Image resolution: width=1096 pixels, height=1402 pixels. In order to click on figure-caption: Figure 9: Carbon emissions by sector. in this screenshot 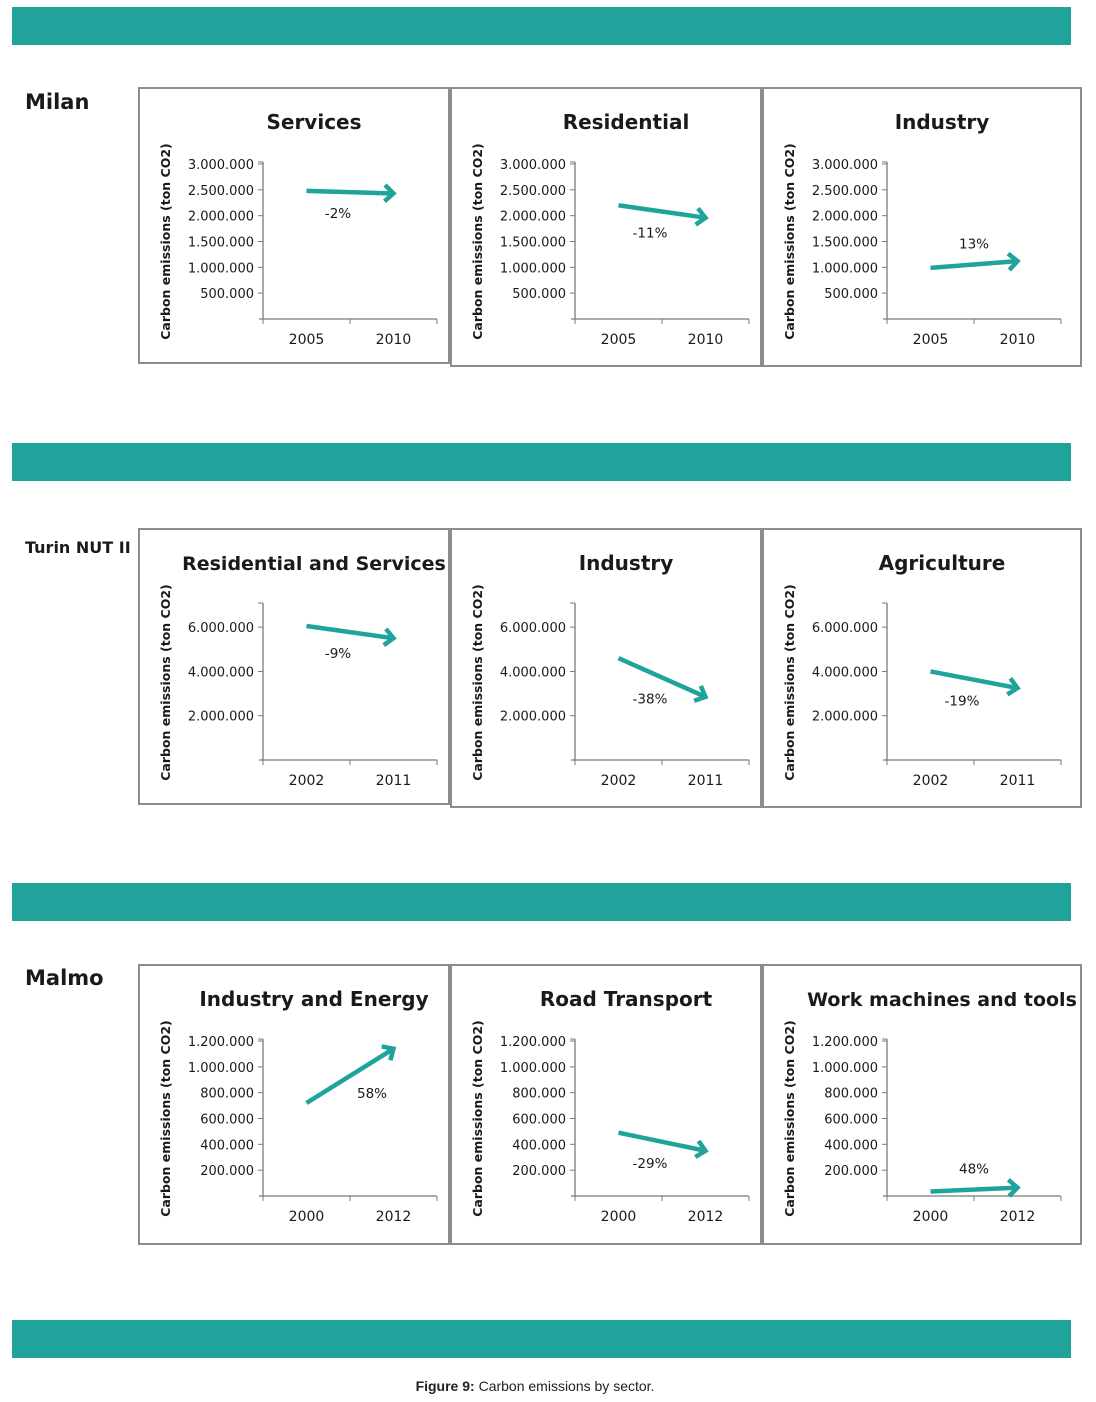, I will do `click(535, 1386)`.